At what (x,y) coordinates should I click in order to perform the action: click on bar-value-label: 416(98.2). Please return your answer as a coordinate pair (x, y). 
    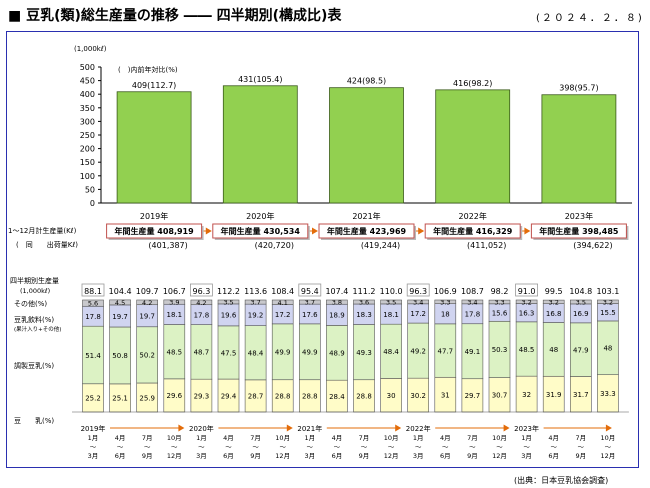
    Looking at the image, I should click on (472, 83).